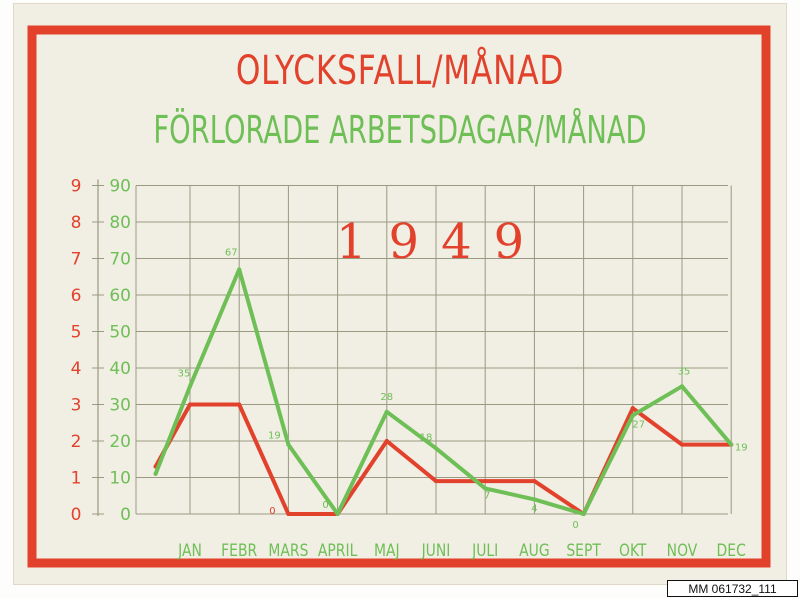  I want to click on chart-title: OLYCKSFALL/MÅNAD, so click(400, 71).